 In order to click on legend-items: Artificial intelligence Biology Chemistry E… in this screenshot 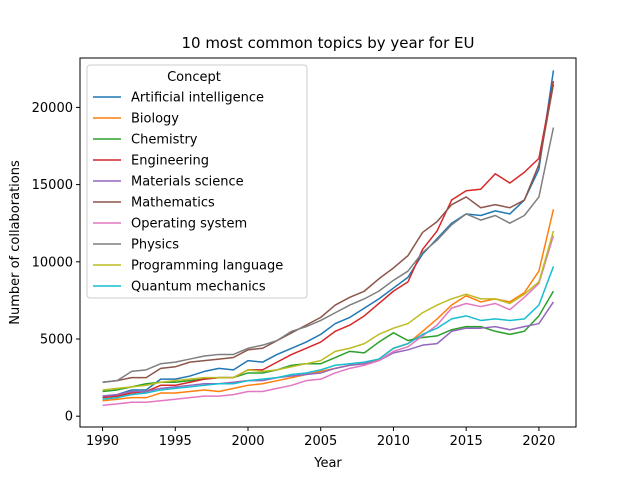, I will do `click(188, 193)`.